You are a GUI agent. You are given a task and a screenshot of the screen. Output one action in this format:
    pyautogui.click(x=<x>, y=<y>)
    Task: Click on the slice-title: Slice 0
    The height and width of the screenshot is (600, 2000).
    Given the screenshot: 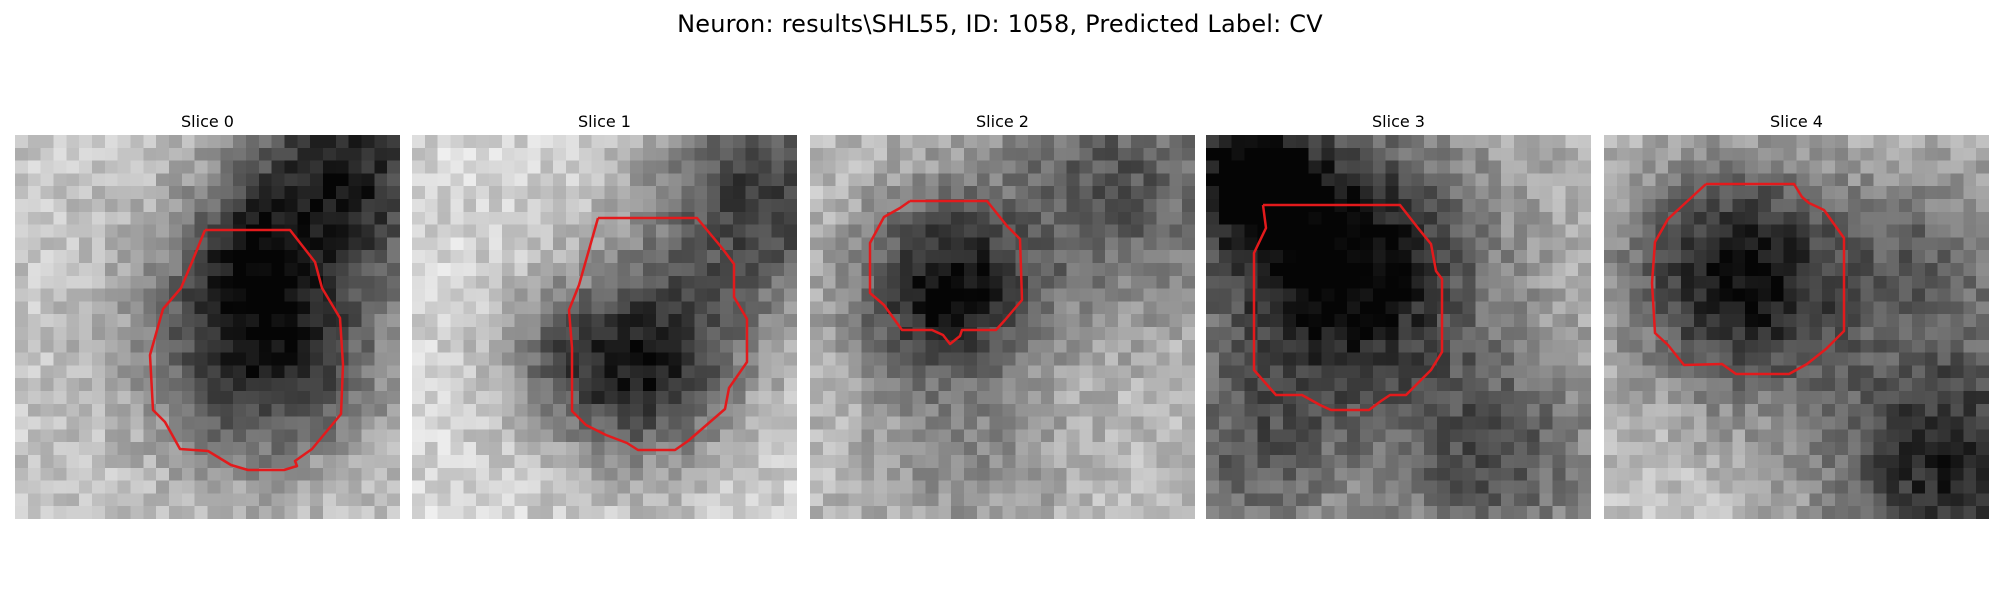 What is the action you would take?
    pyautogui.click(x=207, y=121)
    